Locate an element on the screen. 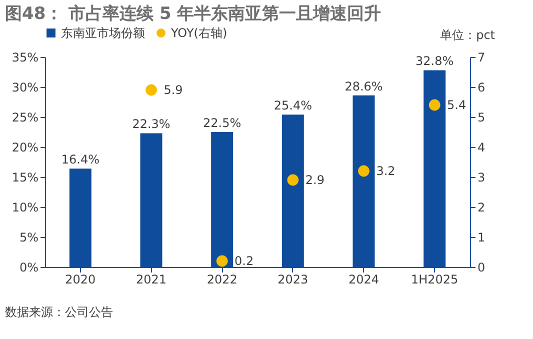 The height and width of the screenshot is (339, 533). source-note: 数据来源：公司公告 is located at coordinates (59, 312).